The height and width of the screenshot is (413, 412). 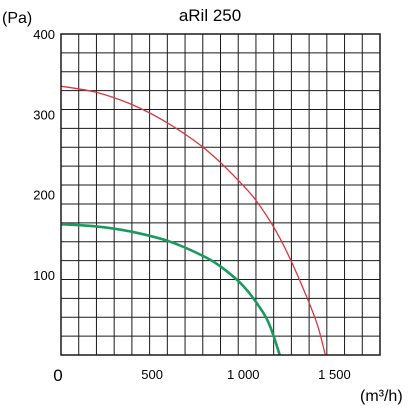 I want to click on y-tick-label: 400, so click(x=44, y=34).